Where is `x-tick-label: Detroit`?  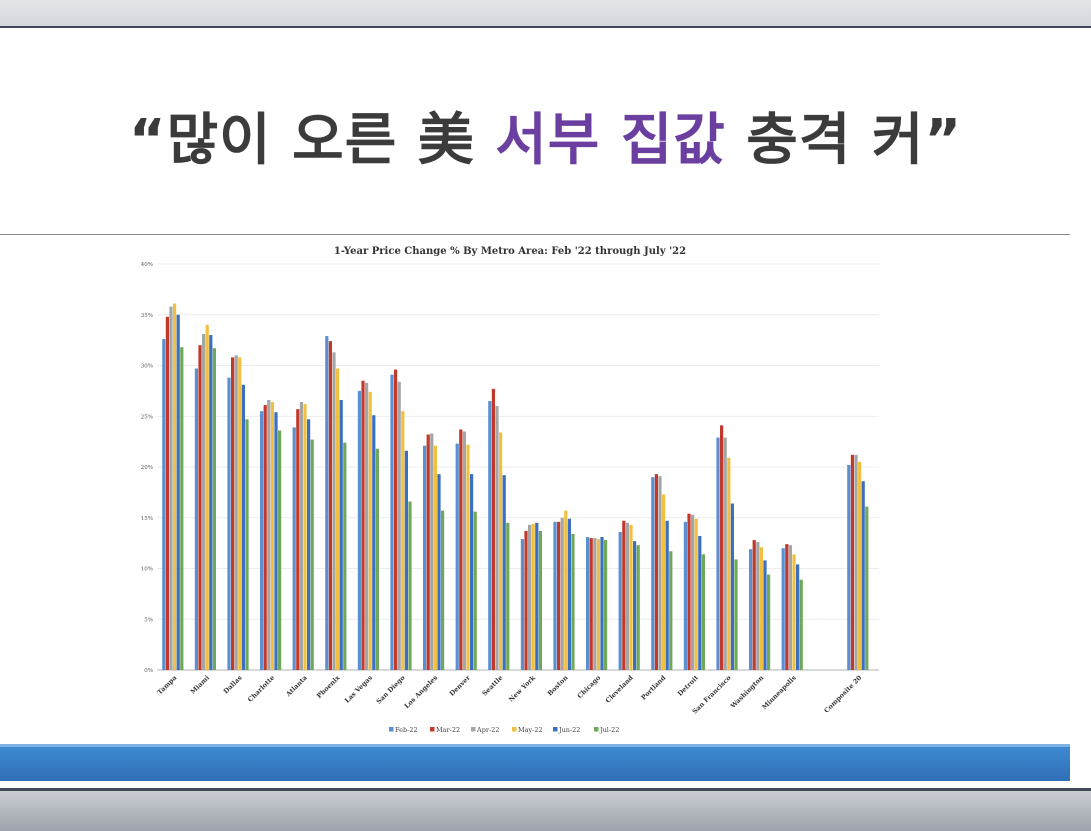 x-tick-label: Detroit is located at coordinates (688, 686).